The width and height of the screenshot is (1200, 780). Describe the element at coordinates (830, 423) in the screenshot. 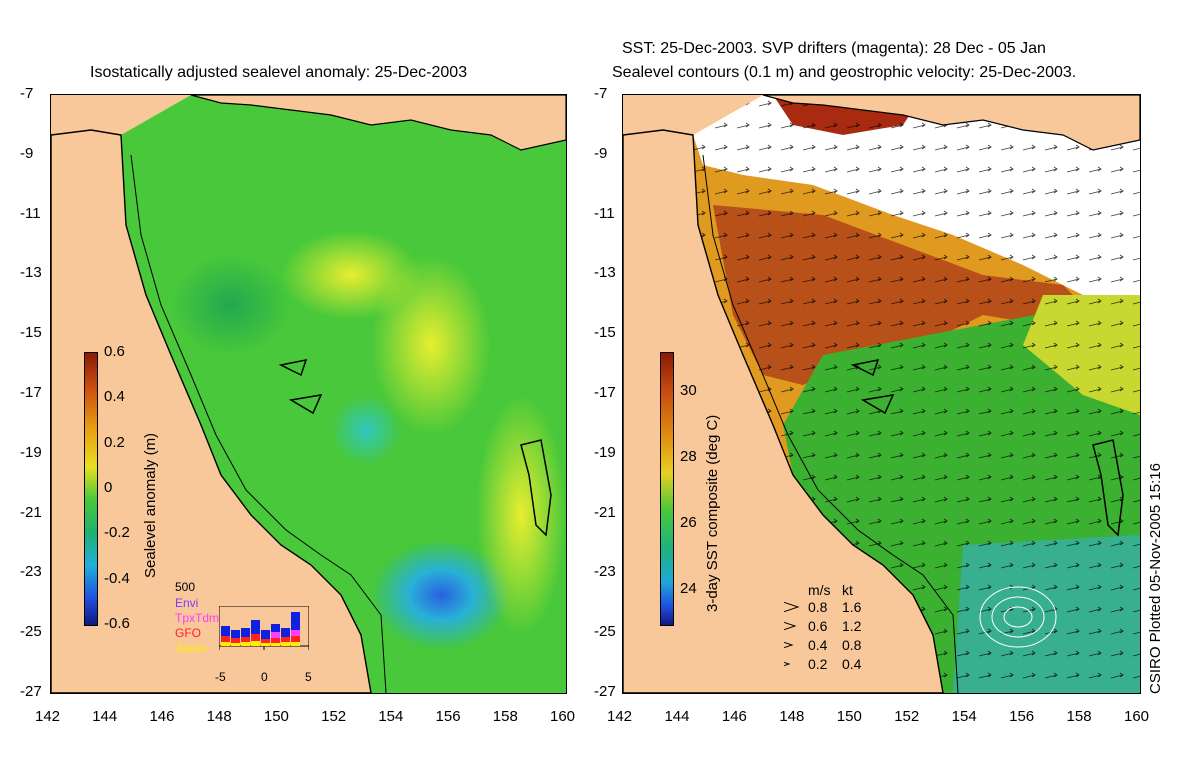

I see `isobath-line` at that location.